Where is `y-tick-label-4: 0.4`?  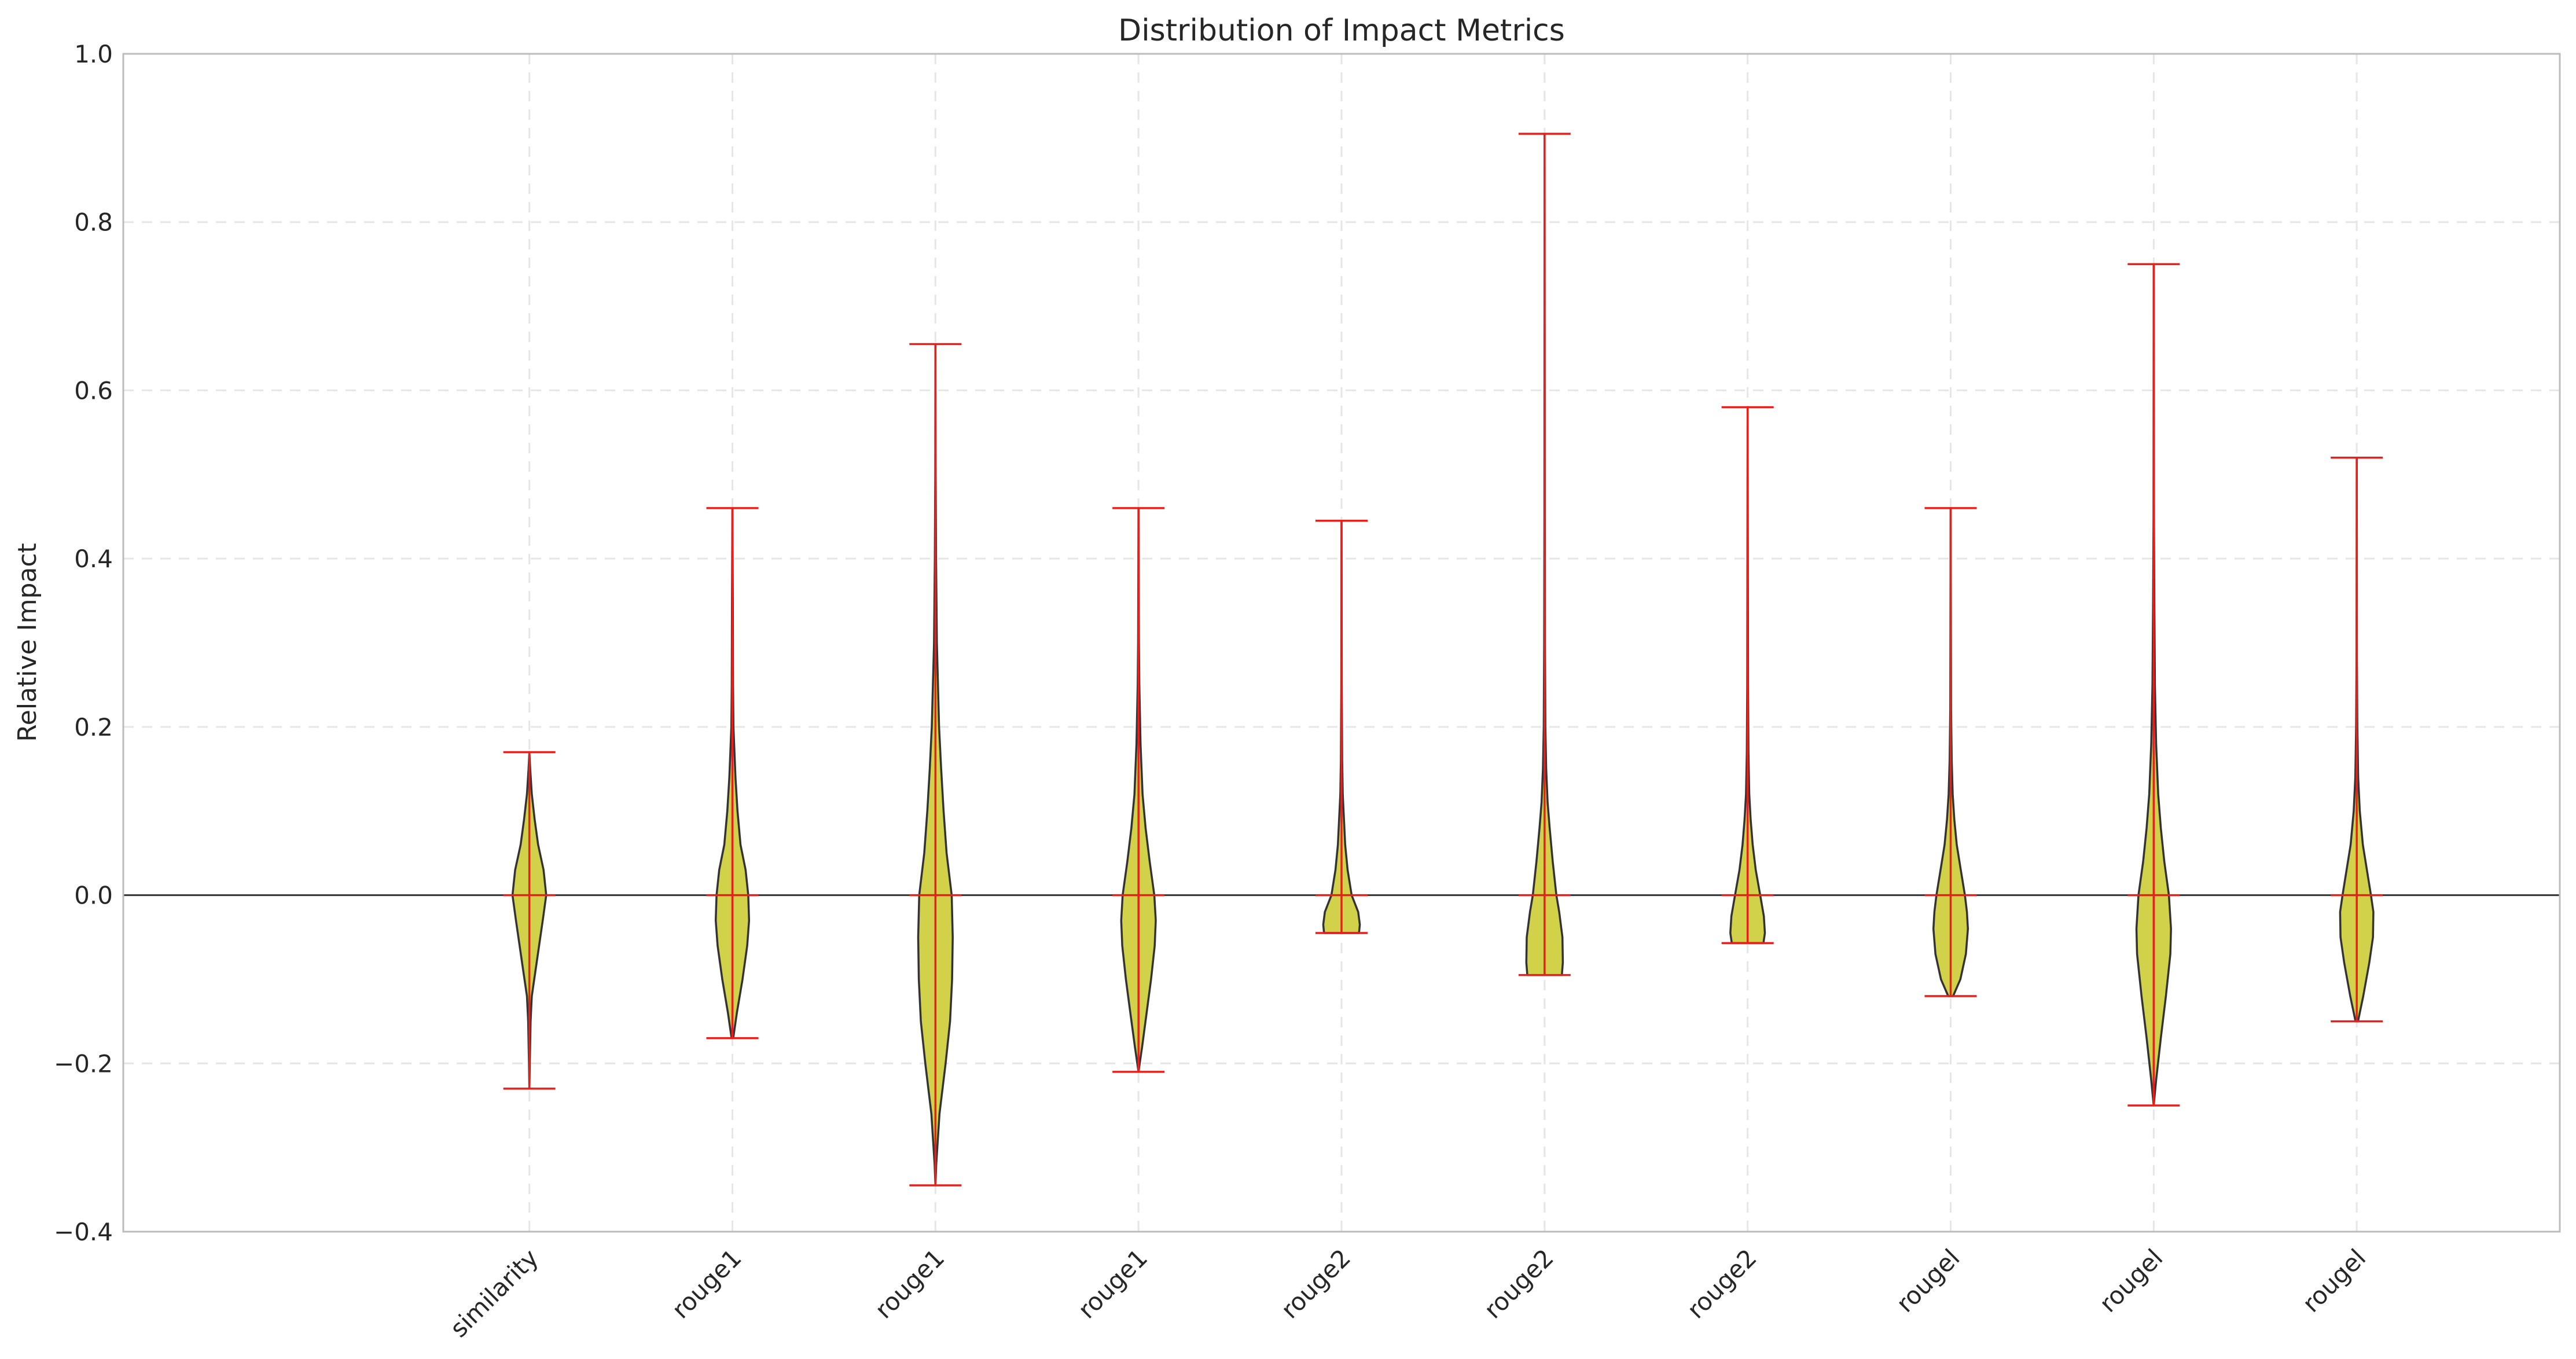 y-tick-label-4: 0.4 is located at coordinates (94, 559).